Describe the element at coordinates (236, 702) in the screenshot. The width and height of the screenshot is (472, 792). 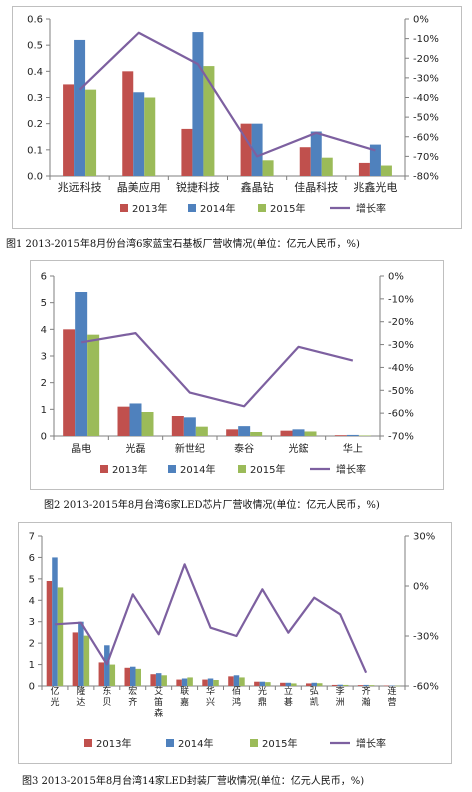
I see `x-category-char: 鸿` at that location.